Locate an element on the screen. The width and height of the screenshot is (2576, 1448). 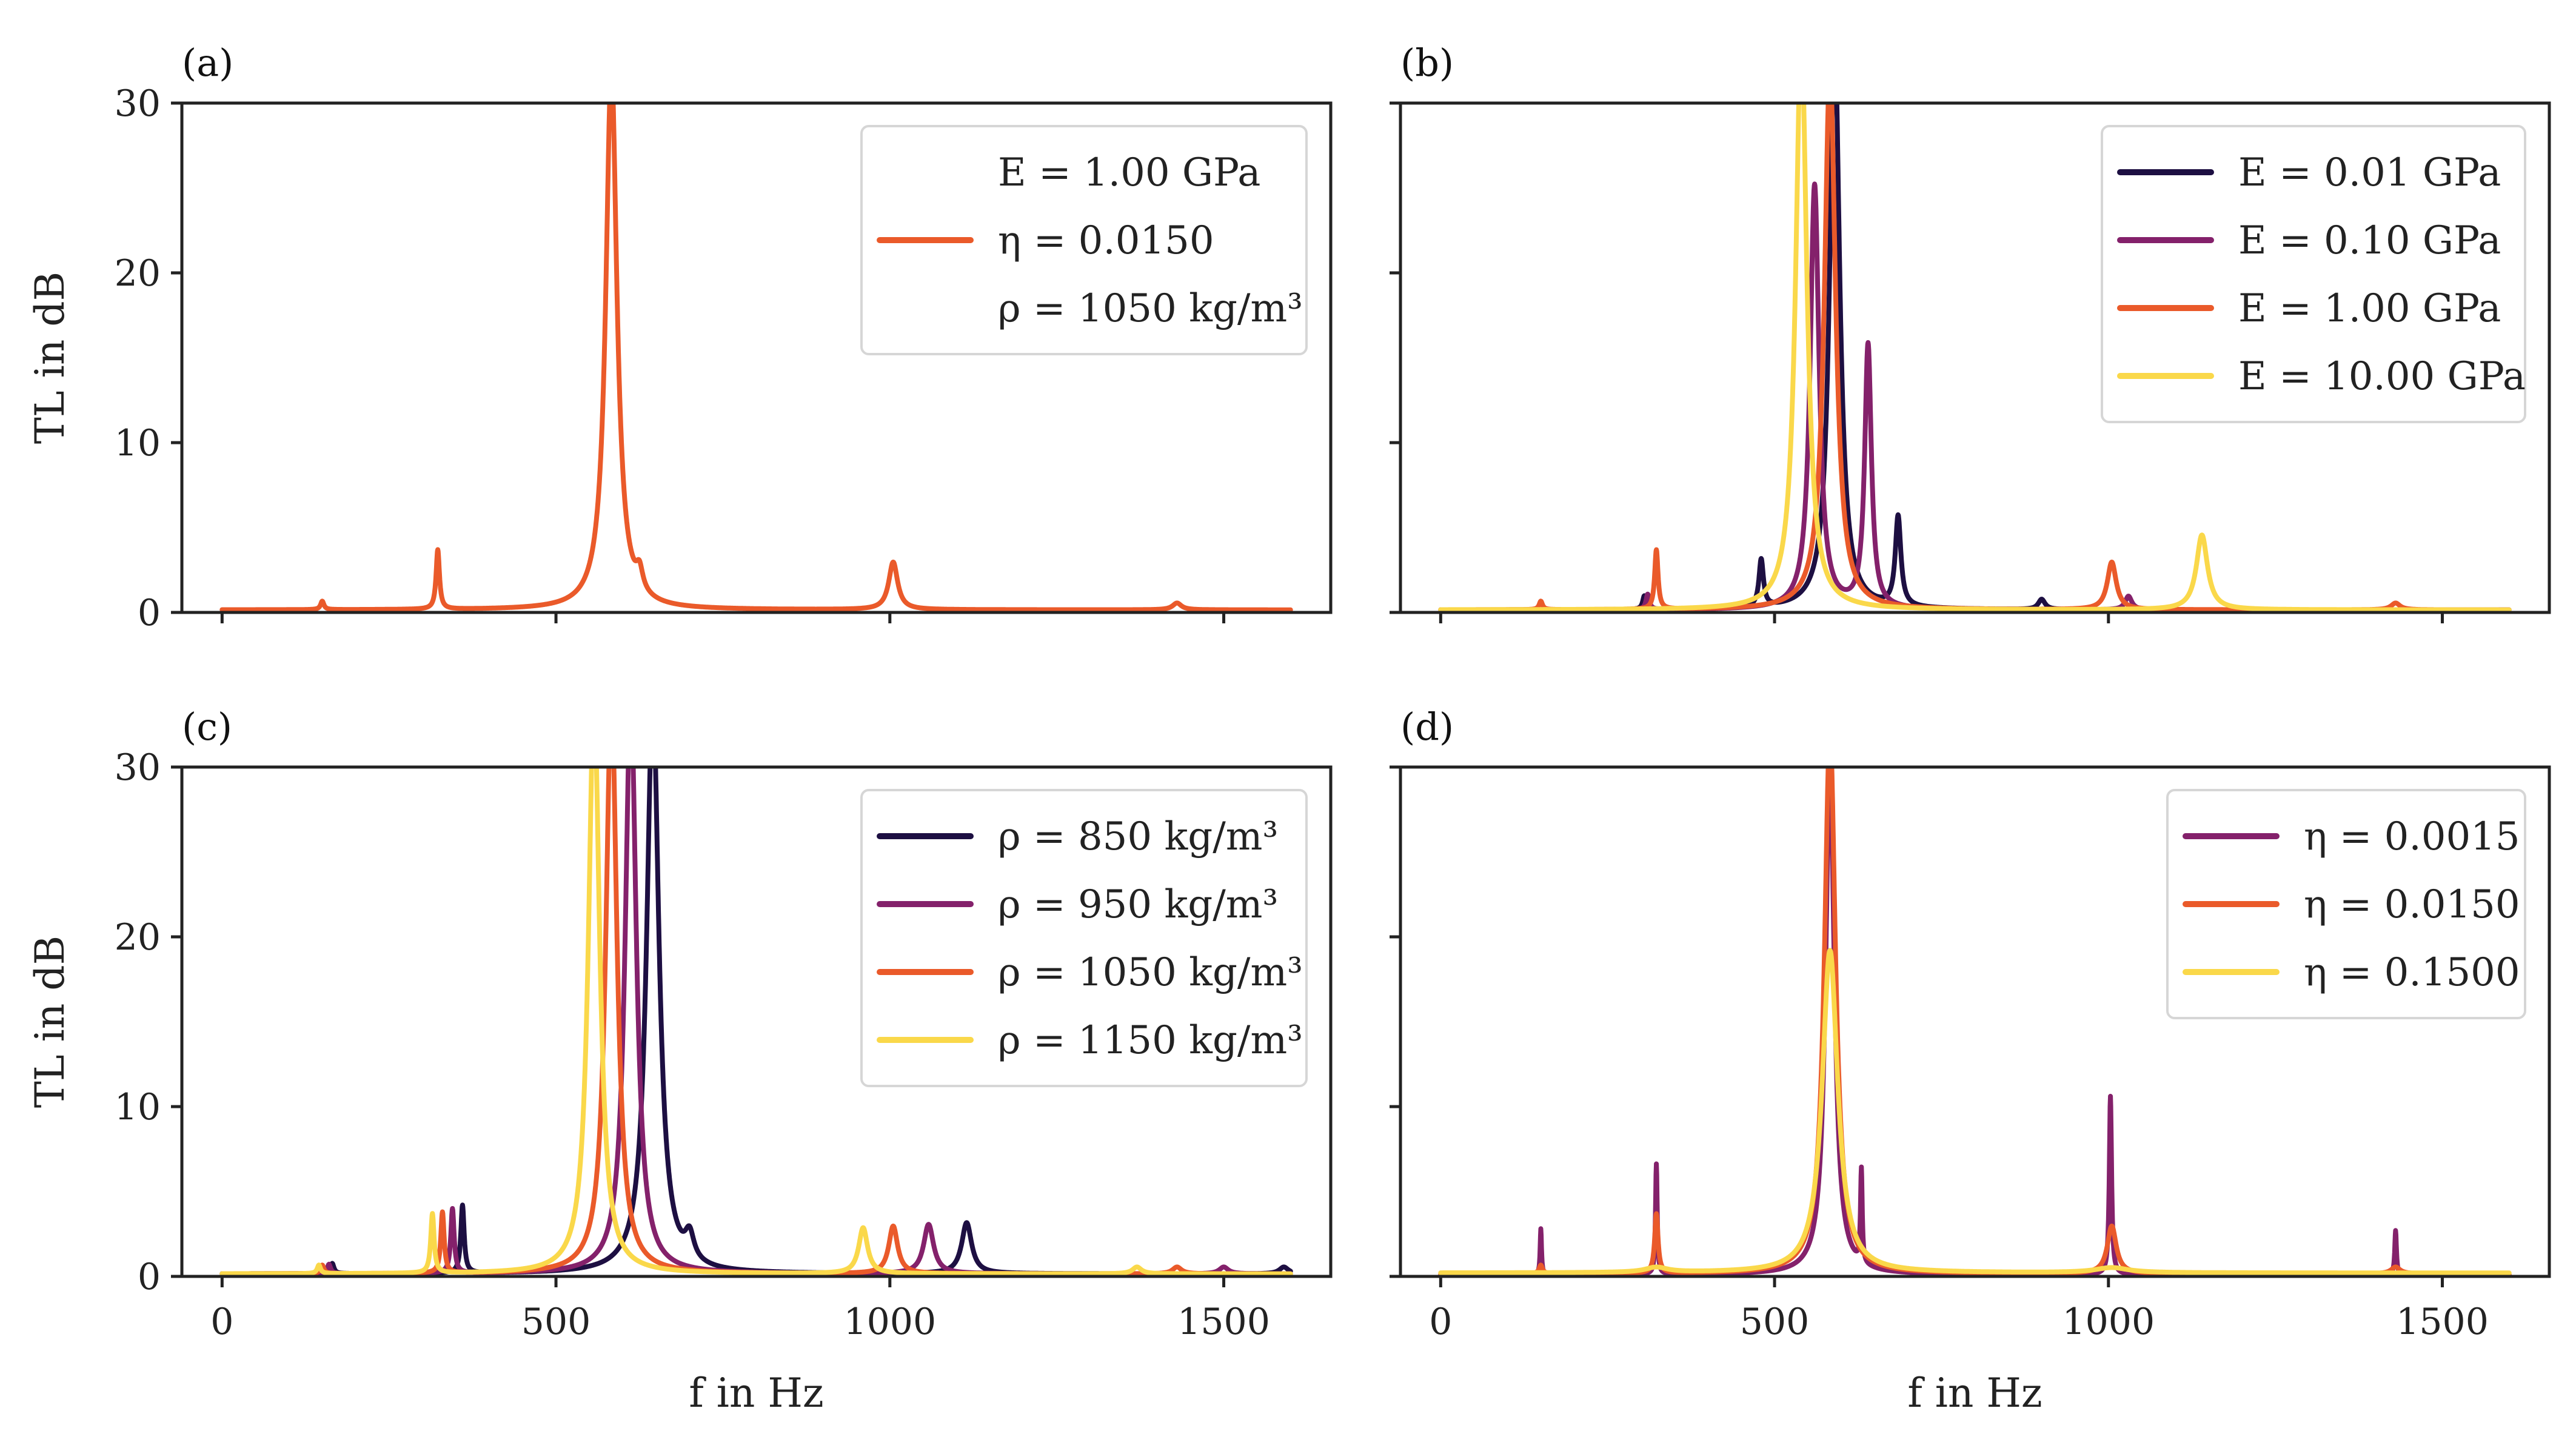
legend-label: ρ = 950 kg/m³ is located at coordinates (1138, 904).